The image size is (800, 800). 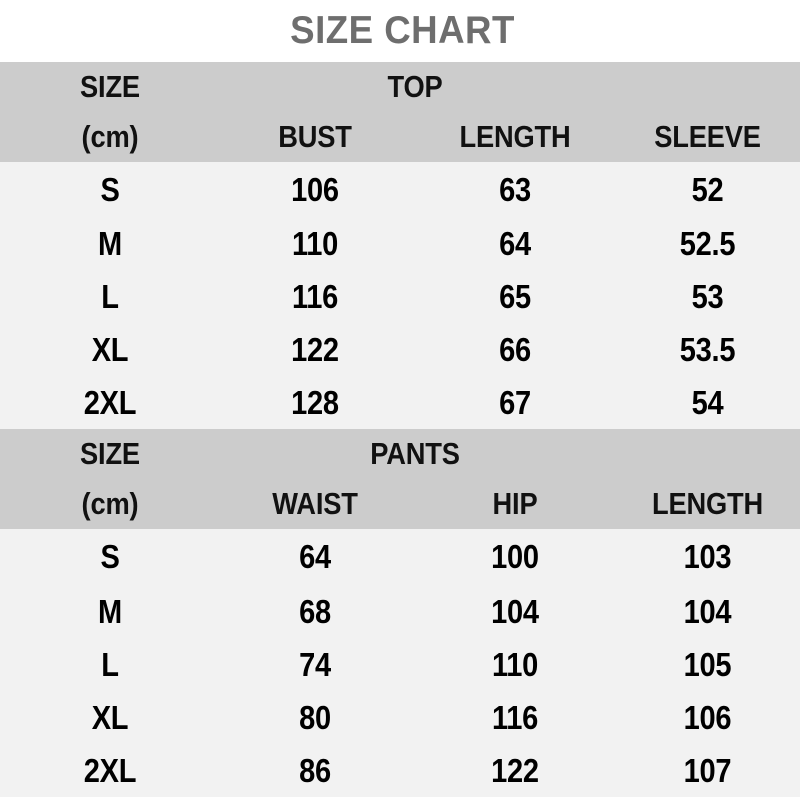 What do you see at coordinates (315, 503) in the screenshot?
I see `pants-header-waist: WAIST` at bounding box center [315, 503].